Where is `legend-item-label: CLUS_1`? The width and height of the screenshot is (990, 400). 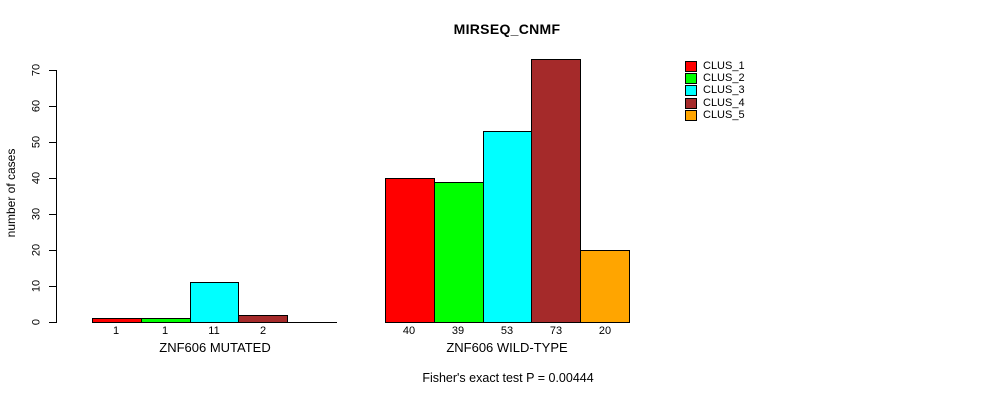 legend-item-label: CLUS_1 is located at coordinates (724, 65).